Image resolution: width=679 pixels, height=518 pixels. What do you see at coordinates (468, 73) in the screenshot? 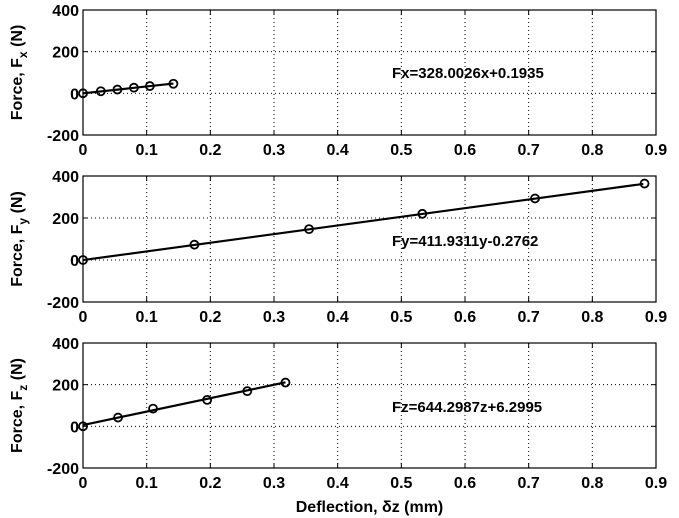
I see `fit-equation-label: Fx=328.0026x+0.1935` at bounding box center [468, 73].